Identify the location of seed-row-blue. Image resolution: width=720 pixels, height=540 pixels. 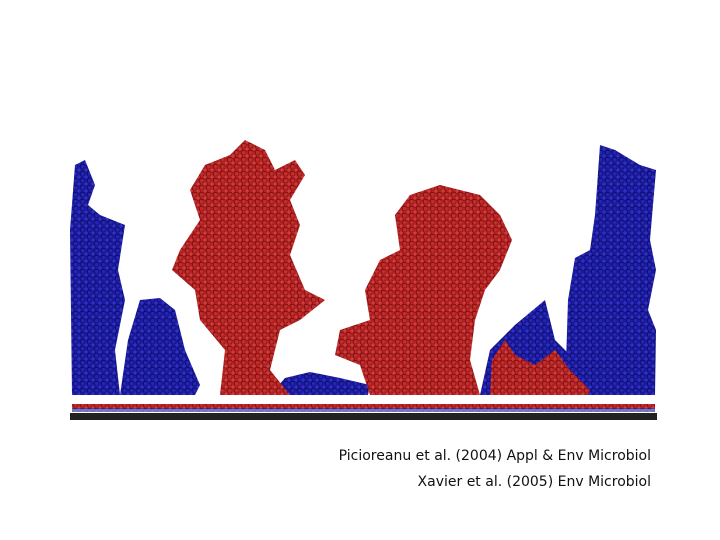
(363, 410).